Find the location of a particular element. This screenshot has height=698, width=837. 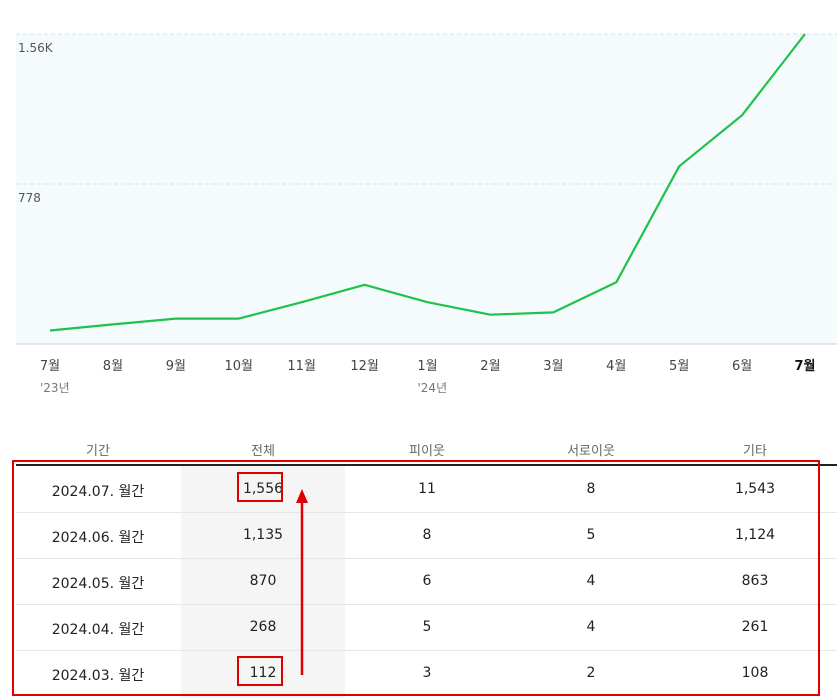

table-row: 2024.07. 월간 1,556 11 8 1,543 is located at coordinates (426, 489).